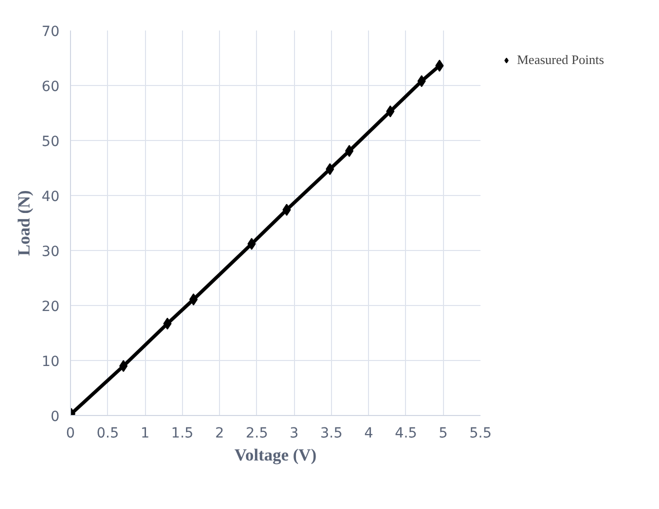 The width and height of the screenshot is (659, 509). I want to click on x-tick-label: 1, so click(145, 434).